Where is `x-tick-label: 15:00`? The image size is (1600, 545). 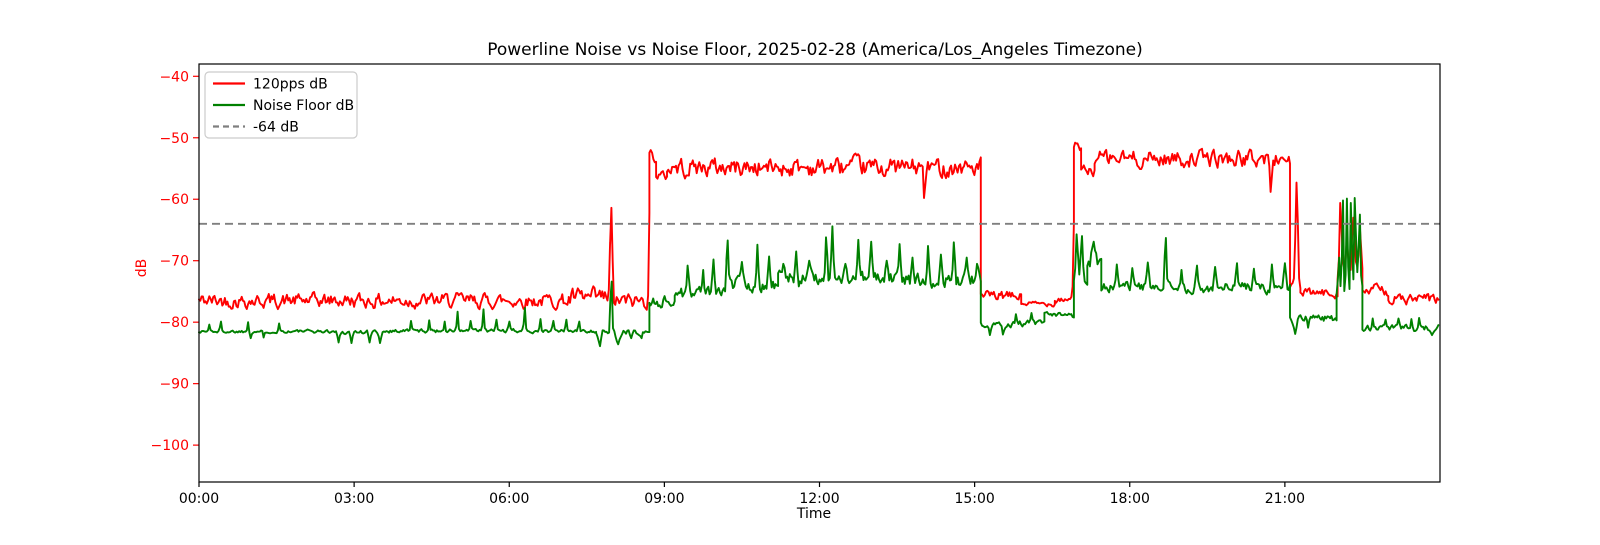
x-tick-label: 15:00 is located at coordinates (974, 499).